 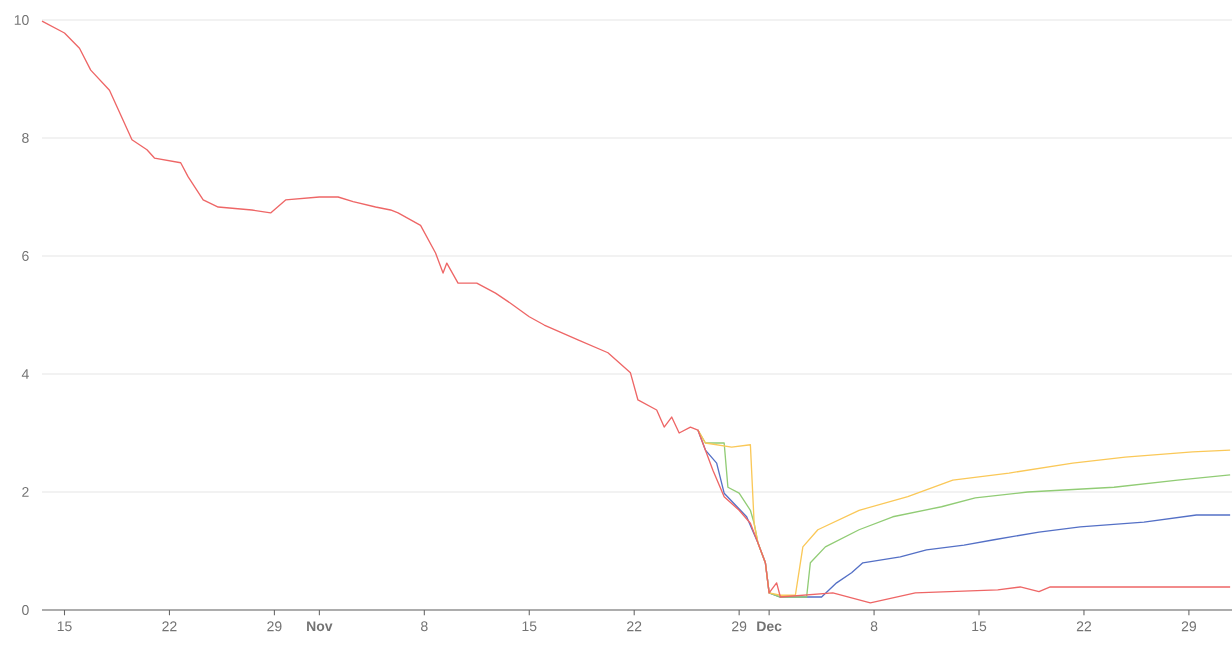 What do you see at coordinates (25, 610) in the screenshot?
I see `y-tick-label: 0` at bounding box center [25, 610].